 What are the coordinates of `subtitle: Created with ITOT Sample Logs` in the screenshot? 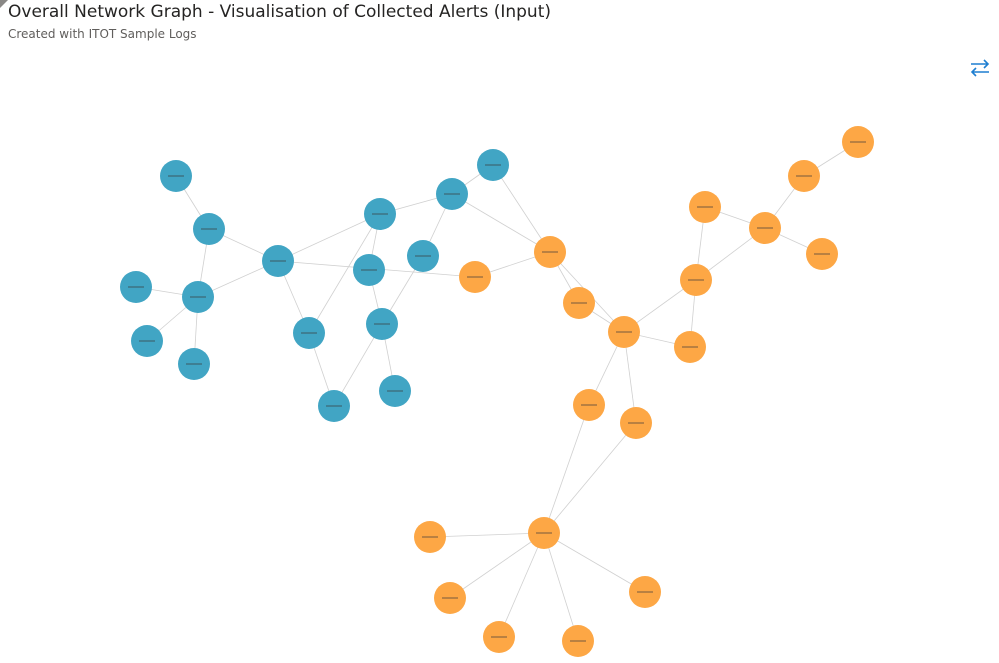 It's located at (102, 34).